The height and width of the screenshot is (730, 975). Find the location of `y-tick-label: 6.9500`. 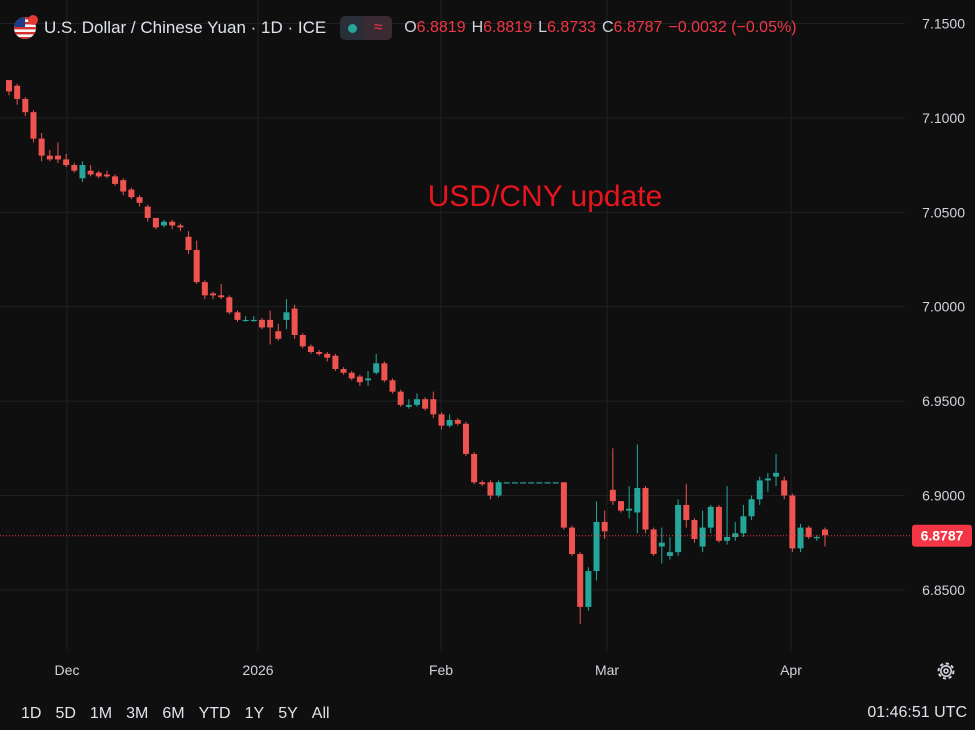

y-tick-label: 6.9500 is located at coordinates (943, 401).